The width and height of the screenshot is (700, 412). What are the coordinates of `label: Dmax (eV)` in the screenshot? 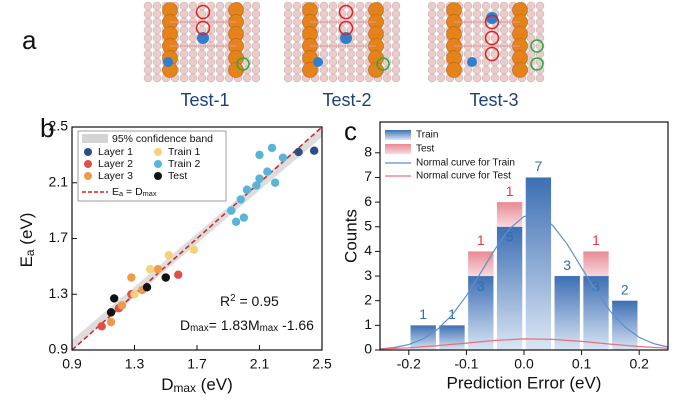 It's located at (197, 385).